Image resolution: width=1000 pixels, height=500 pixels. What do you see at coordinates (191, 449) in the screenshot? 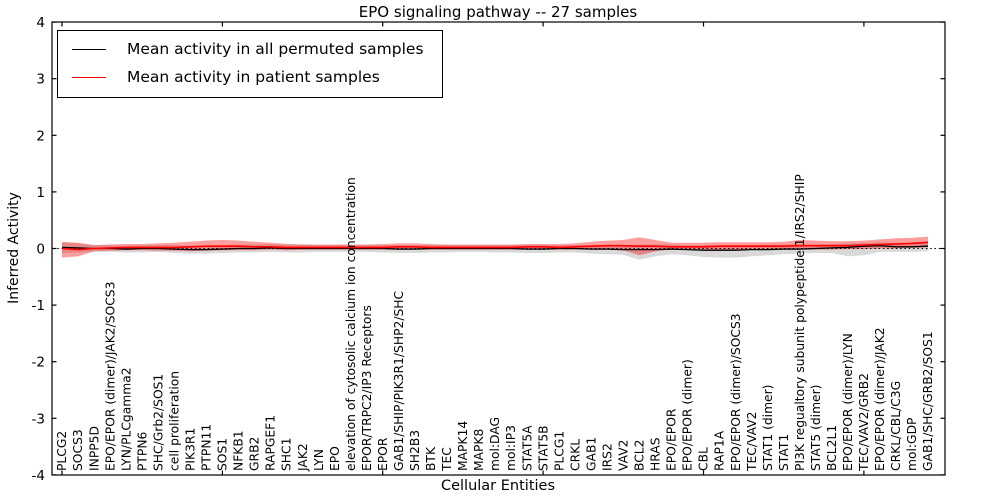
I see `x-tick-label: PIK3R1` at bounding box center [191, 449].